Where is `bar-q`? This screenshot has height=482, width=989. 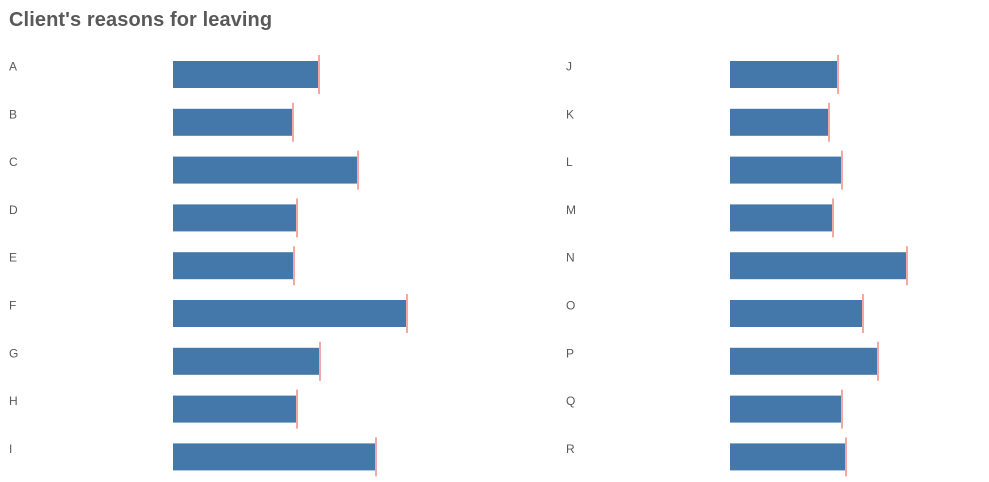
bar-q is located at coordinates (785, 409).